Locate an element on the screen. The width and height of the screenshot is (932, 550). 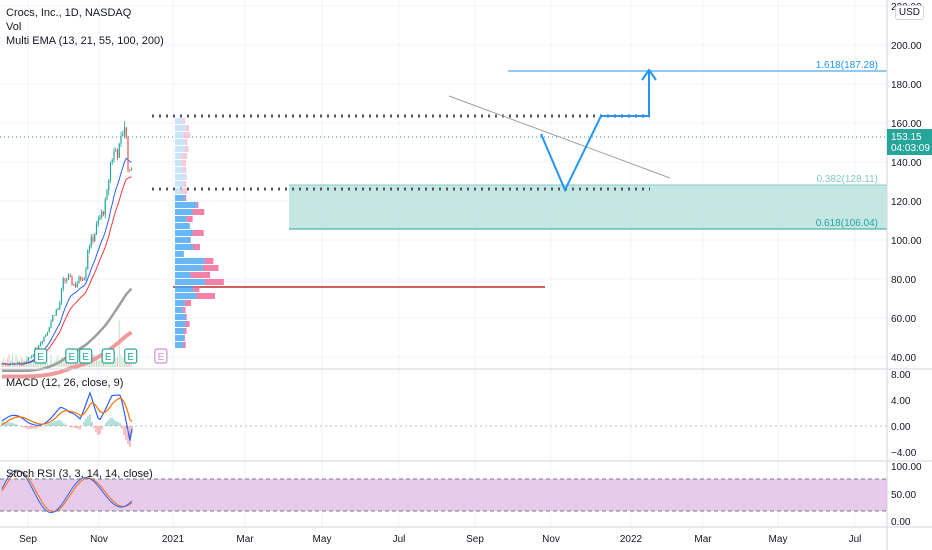
time-tick: Jul is located at coordinates (399, 539).